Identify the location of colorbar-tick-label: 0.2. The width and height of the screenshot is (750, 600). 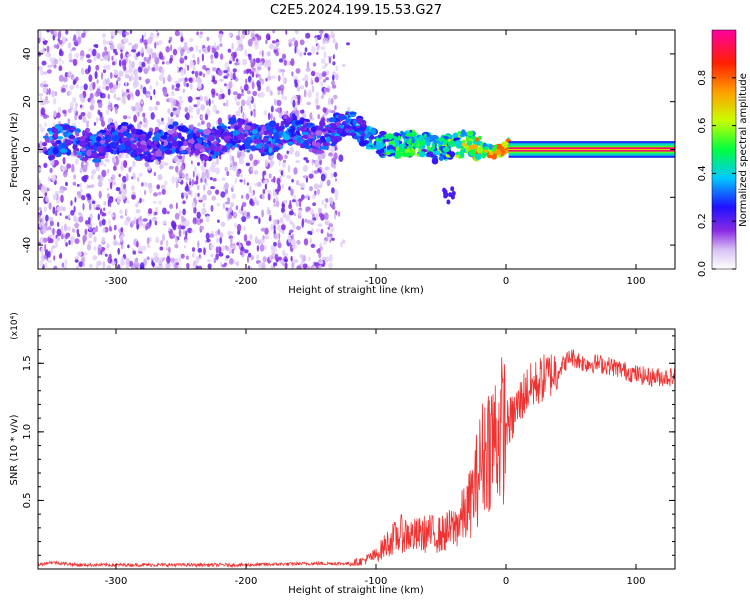
(702, 221).